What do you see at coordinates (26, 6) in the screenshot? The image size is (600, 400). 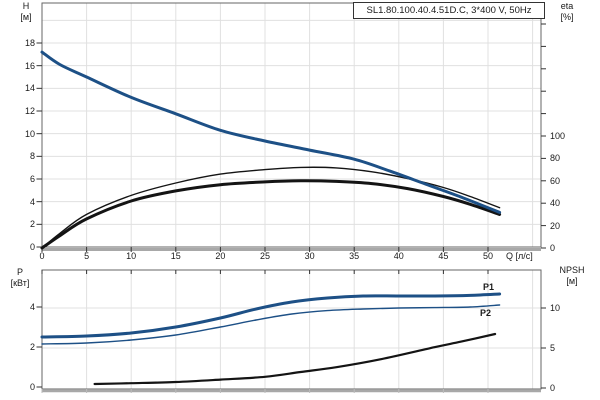 I see `h-axis-title-line1: H` at bounding box center [26, 6].